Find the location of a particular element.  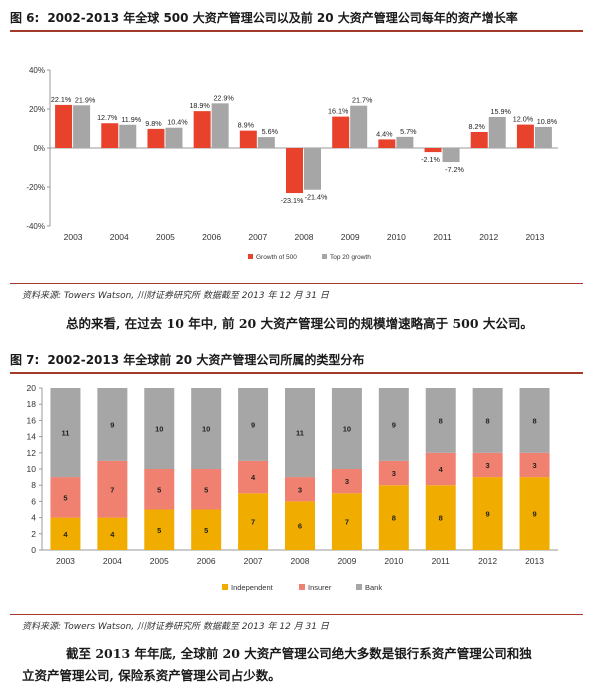

y-tick-label: -20% is located at coordinates (35, 187).